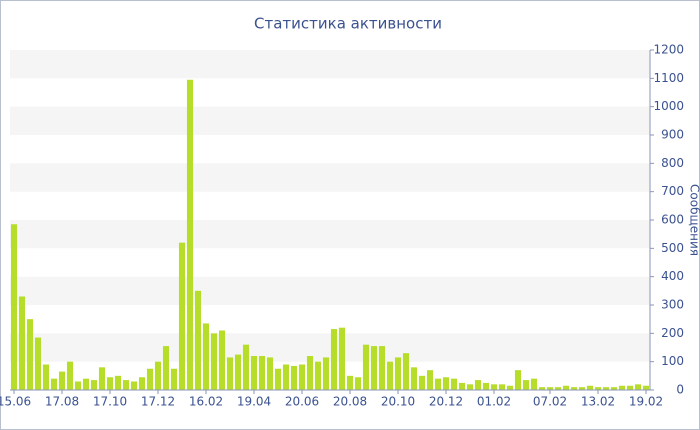 The image size is (700, 430). Describe the element at coordinates (680, 390) in the screenshot. I see `y-tick-label: 0` at that location.